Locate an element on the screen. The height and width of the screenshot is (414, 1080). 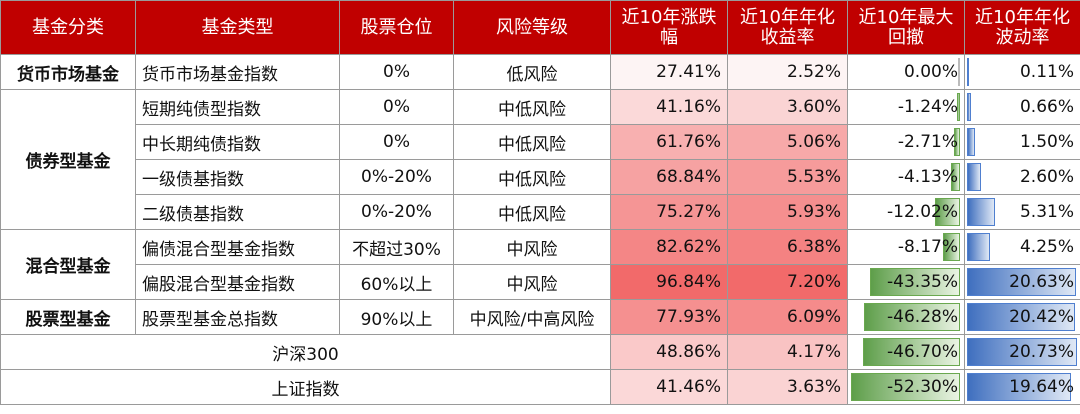
table-row: 二级债基指数 0%-20% 中低风险 75.27% 5.93% -12.02% 5.31% is located at coordinates (540, 212).